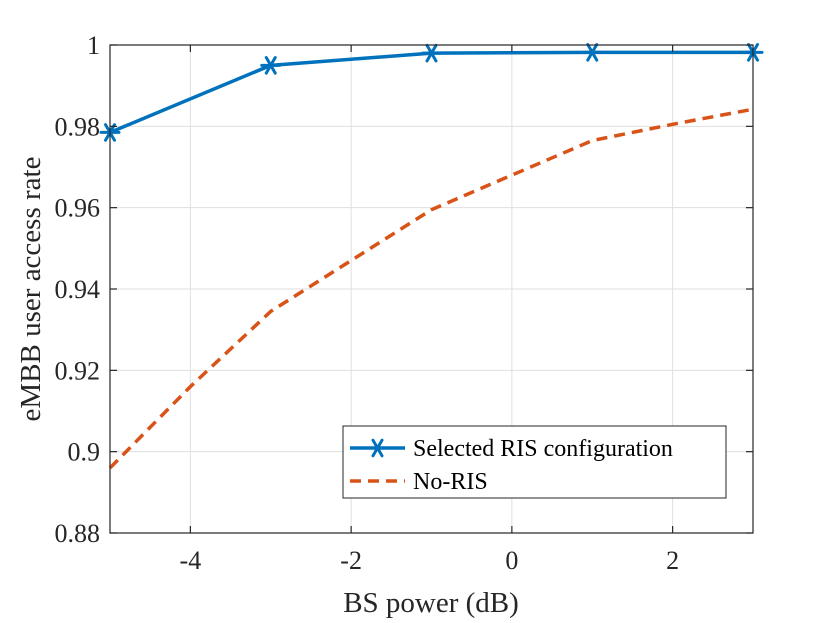 The image size is (830, 623). Describe the element at coordinates (78, 208) in the screenshot. I see `y-tick-label: 0.96` at that location.